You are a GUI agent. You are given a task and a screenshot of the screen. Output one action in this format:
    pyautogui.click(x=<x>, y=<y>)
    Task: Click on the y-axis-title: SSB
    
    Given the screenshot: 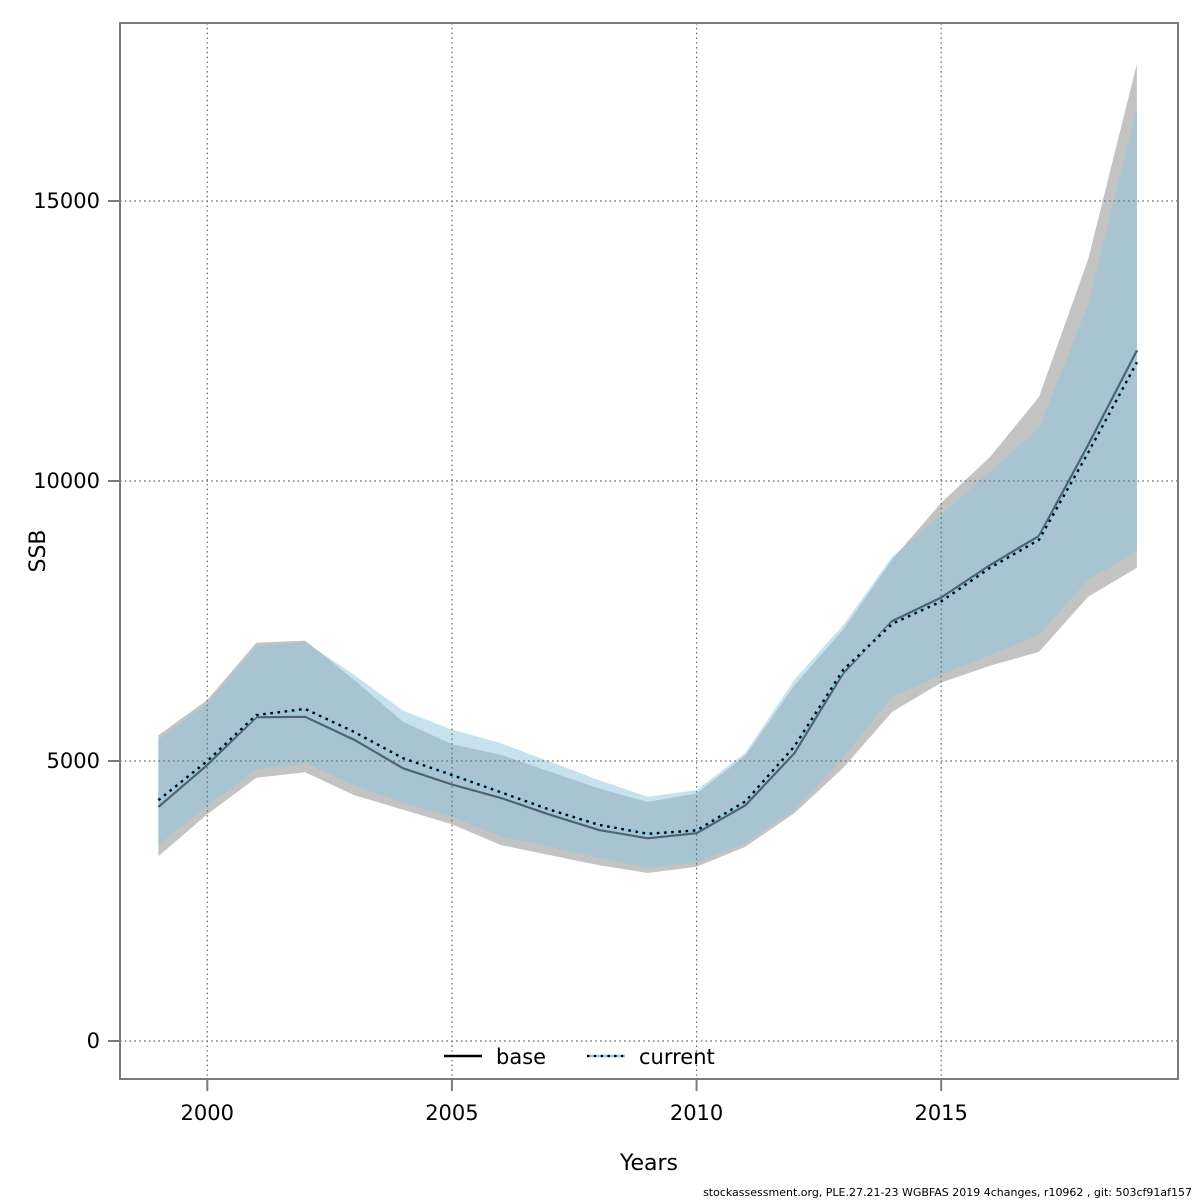 What is the action you would take?
    pyautogui.click(x=38, y=550)
    